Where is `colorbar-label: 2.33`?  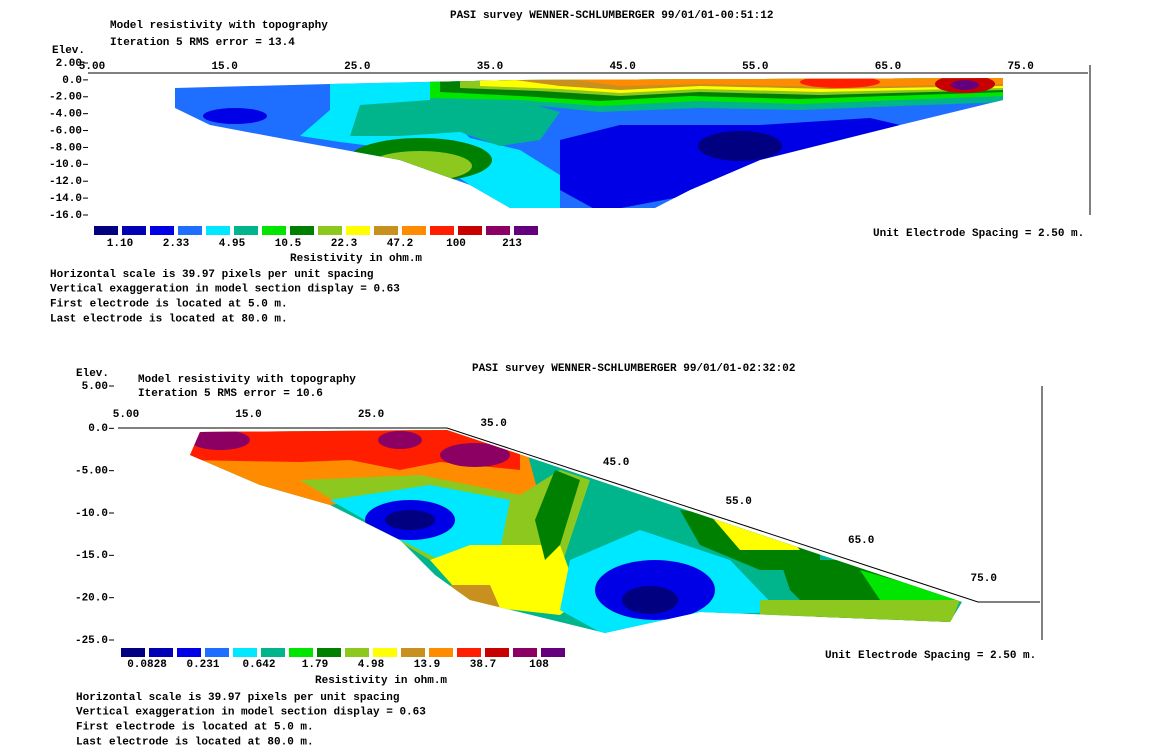 colorbar-label: 2.33 is located at coordinates (176, 244).